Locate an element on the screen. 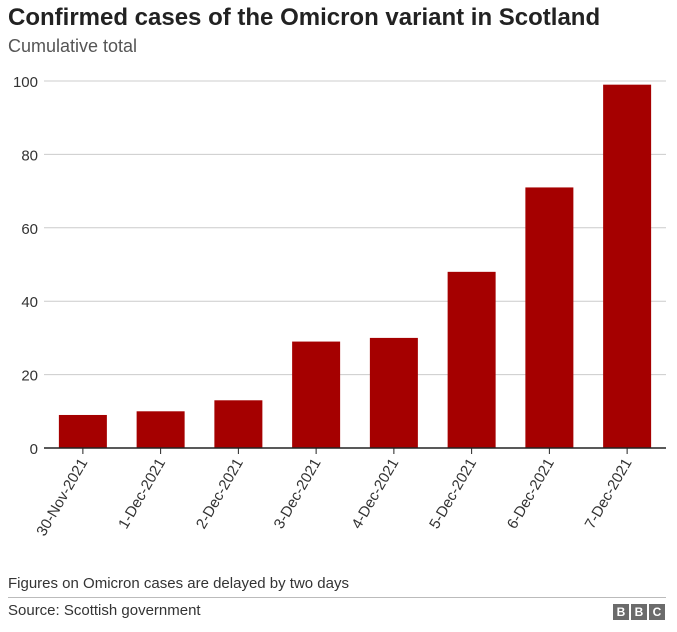 This screenshot has height=632, width=677. x-tick-label: 5-Dec-2021 is located at coordinates (453, 494).